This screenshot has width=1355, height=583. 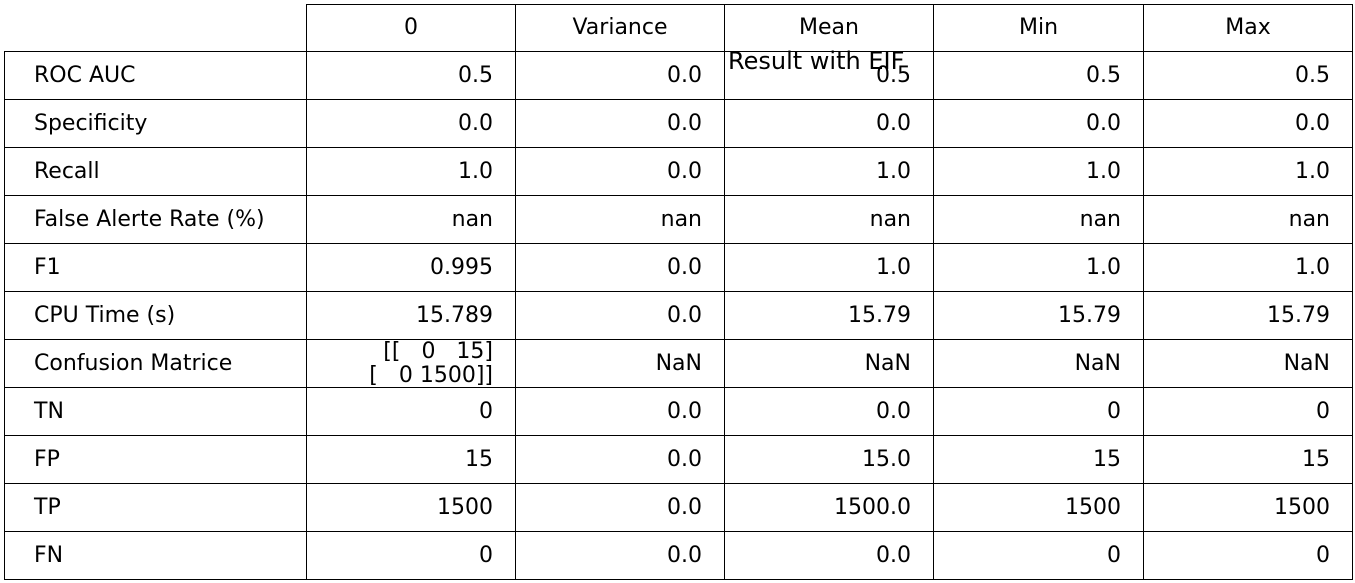 I want to click on row-label: CPU Time (s), so click(x=155, y=315).